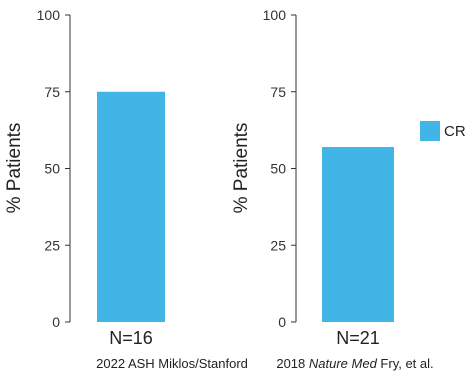 The image size is (469, 378). Describe the element at coordinates (131, 338) in the screenshot. I see `category-label-left: N=16` at that location.